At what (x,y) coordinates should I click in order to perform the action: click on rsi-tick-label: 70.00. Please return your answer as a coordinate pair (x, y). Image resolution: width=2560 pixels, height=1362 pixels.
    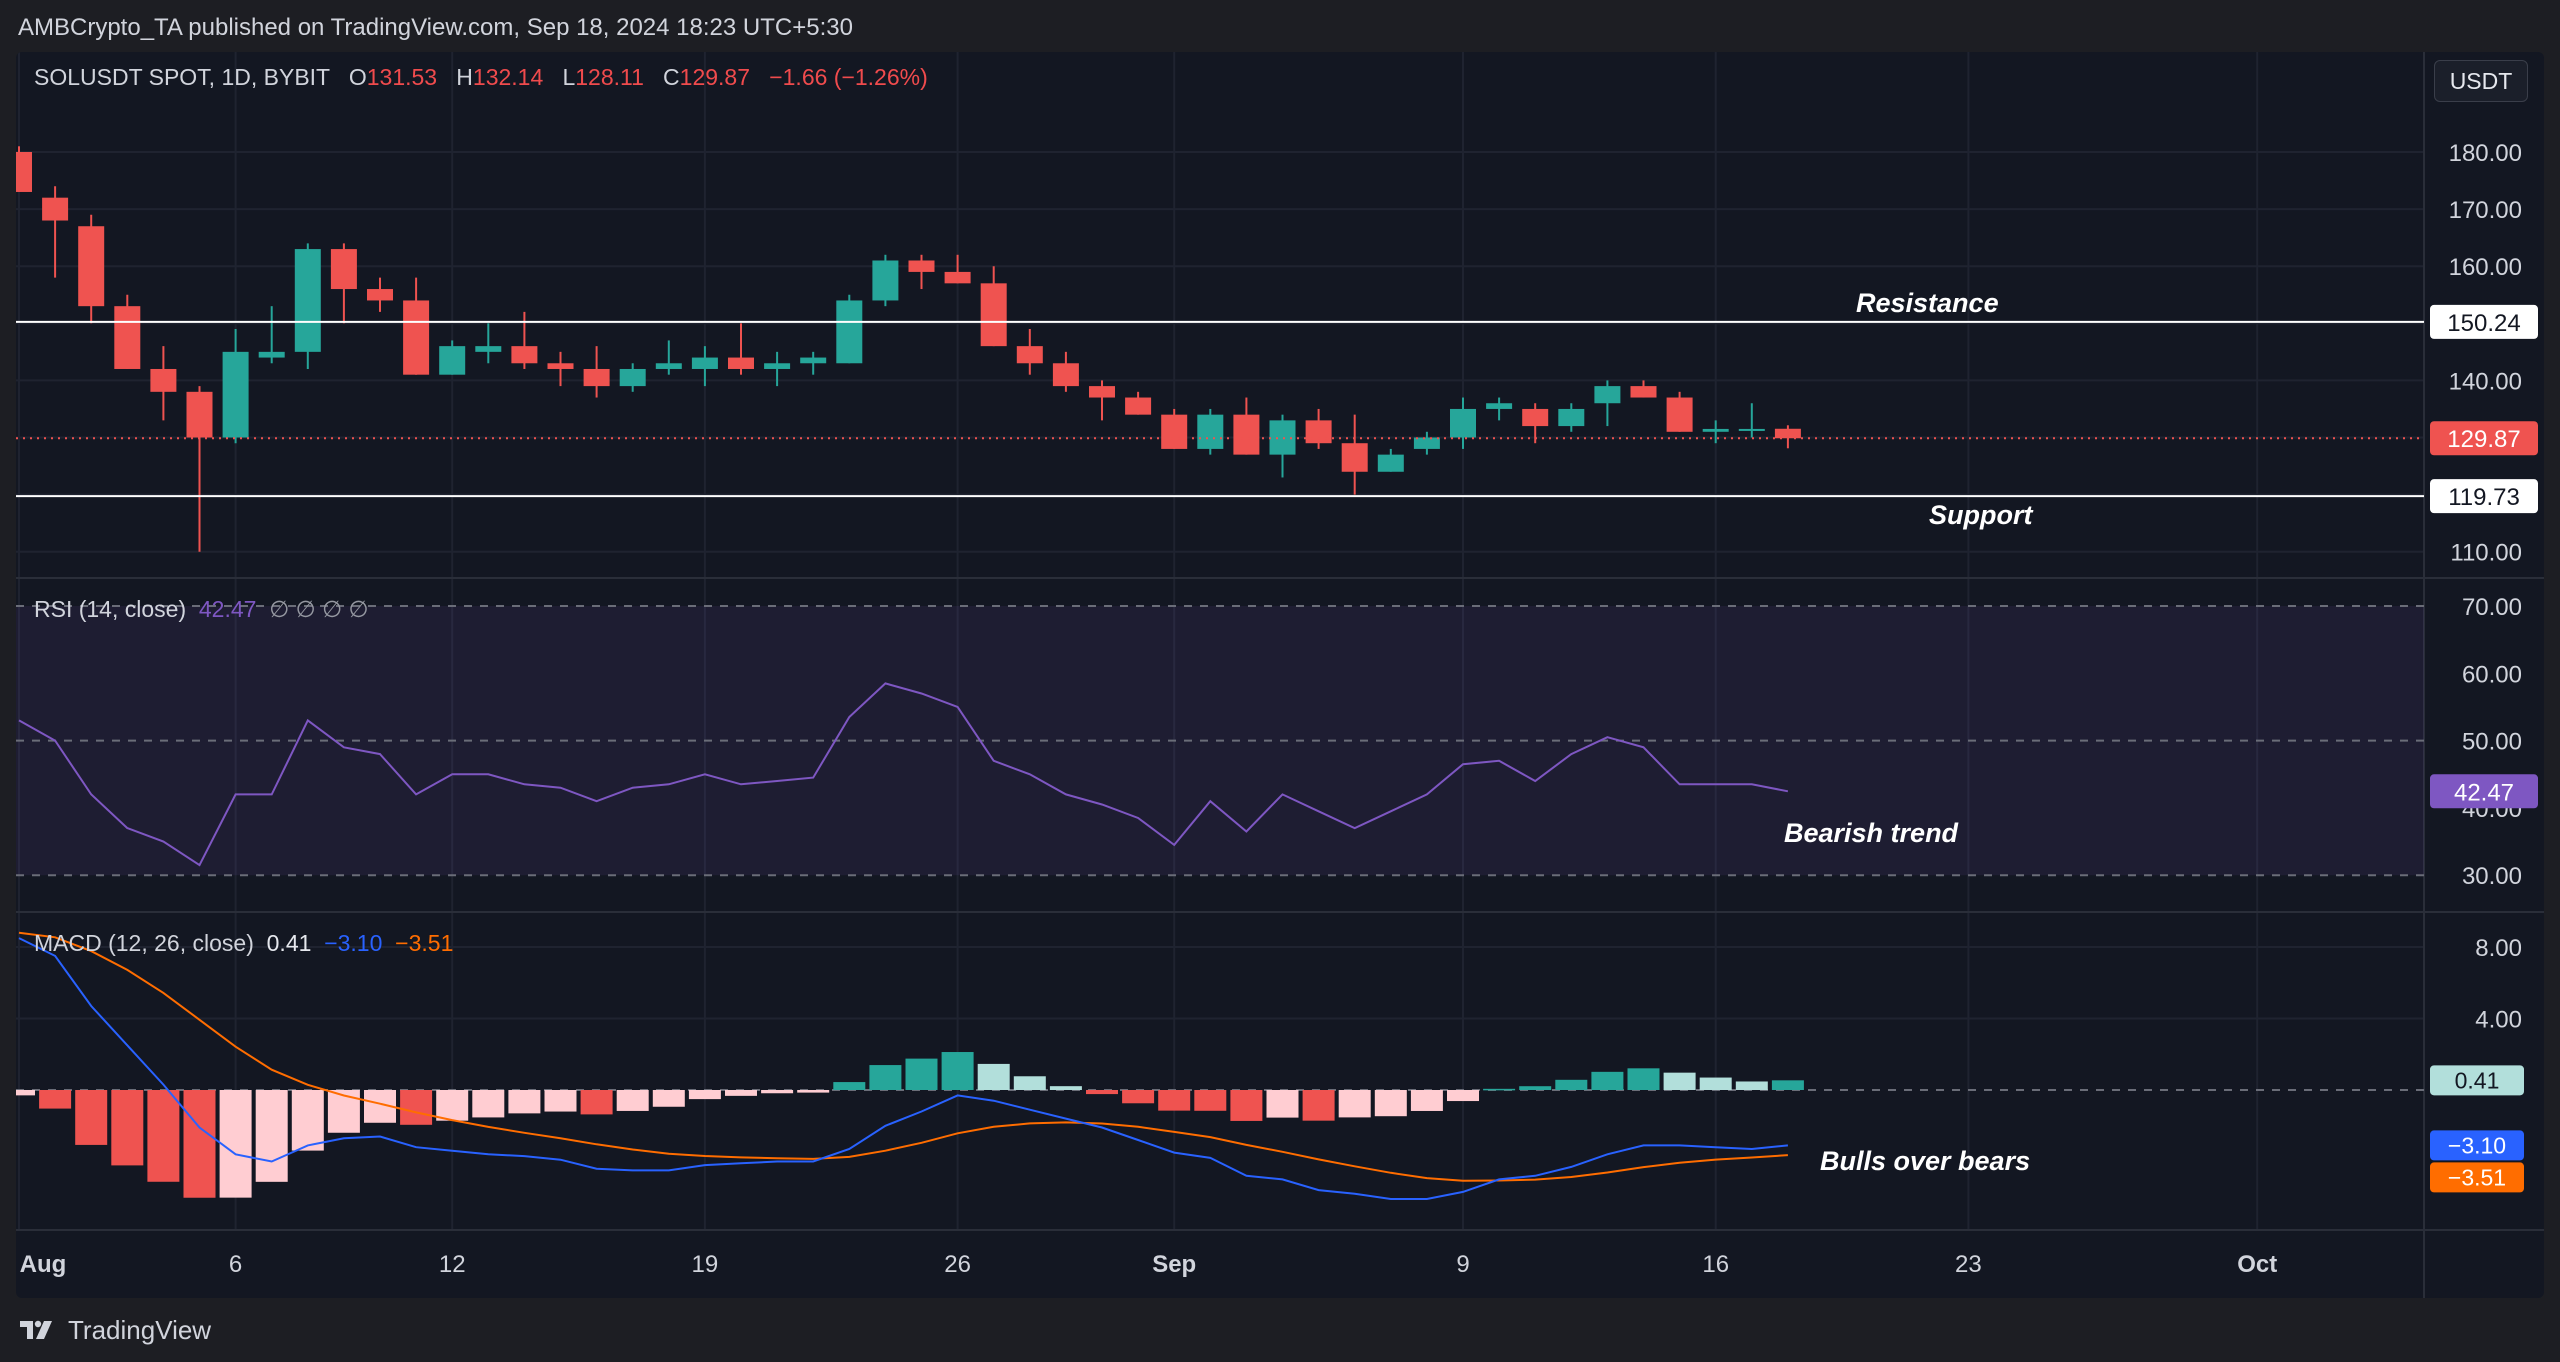
    Looking at the image, I should click on (2492, 607).